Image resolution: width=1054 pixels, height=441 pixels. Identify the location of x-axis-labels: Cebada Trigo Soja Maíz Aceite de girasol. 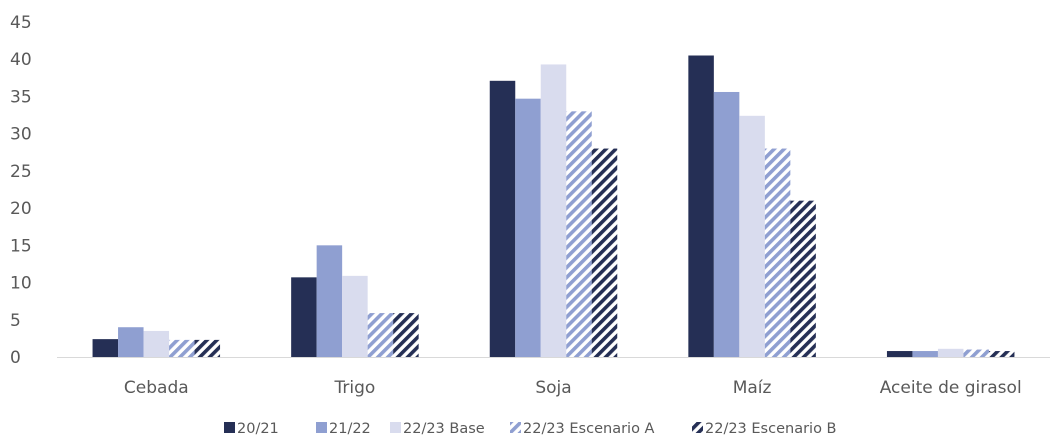
(573, 388).